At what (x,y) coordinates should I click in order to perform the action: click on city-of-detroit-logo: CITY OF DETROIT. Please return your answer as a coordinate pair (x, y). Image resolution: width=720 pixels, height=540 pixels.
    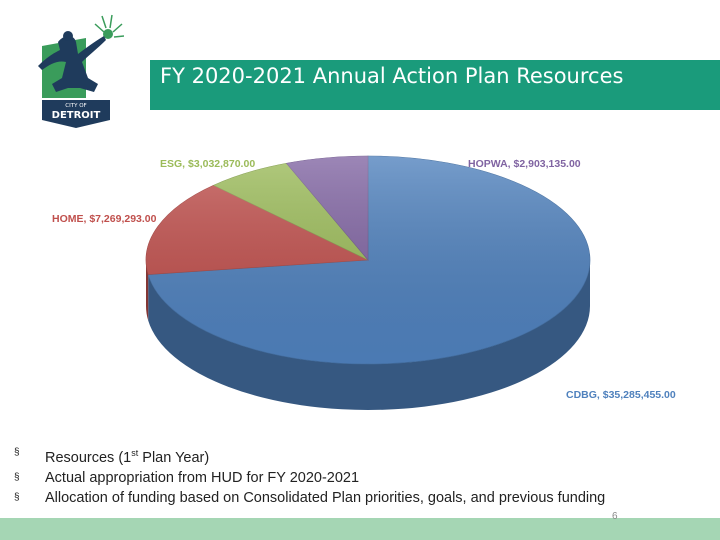
    Looking at the image, I should click on (81, 71).